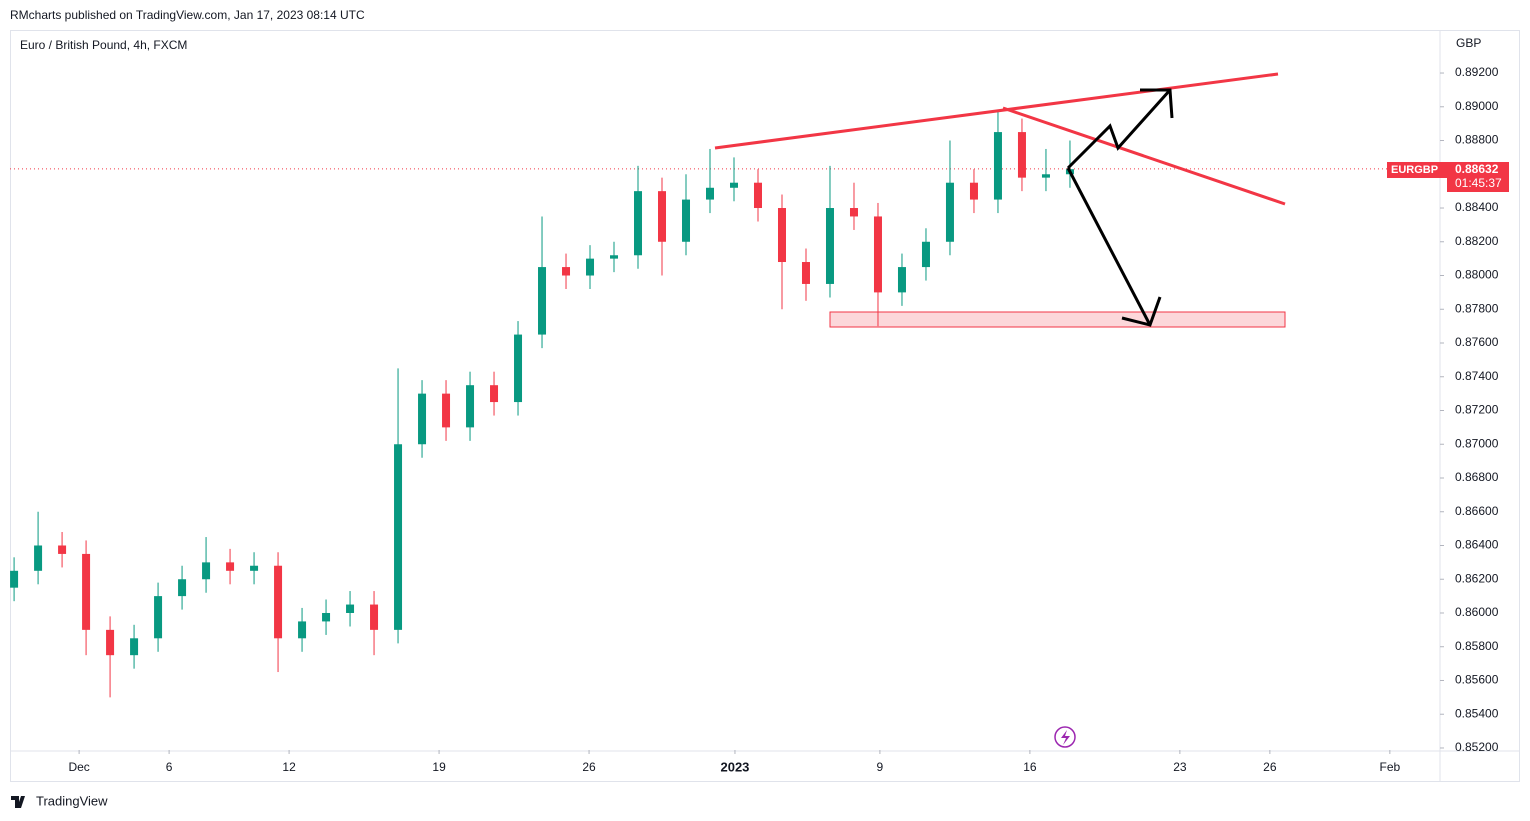  I want to click on drawings, so click(1000, 200).